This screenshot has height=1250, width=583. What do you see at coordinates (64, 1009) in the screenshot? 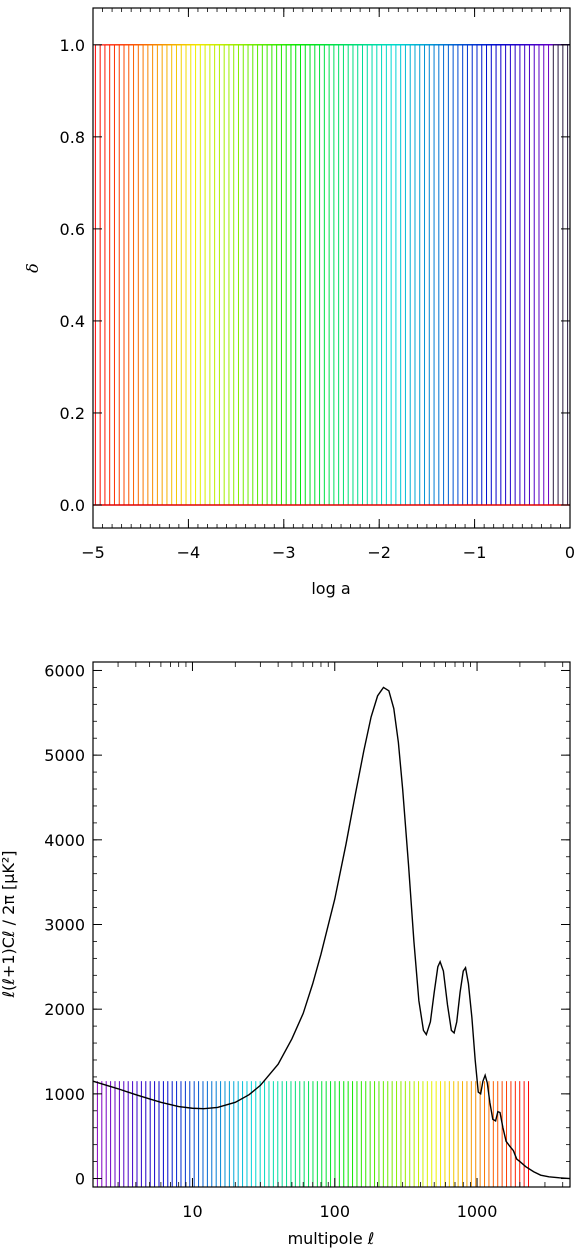
I see `bottom-y-tick-label: 2000` at bounding box center [64, 1009].